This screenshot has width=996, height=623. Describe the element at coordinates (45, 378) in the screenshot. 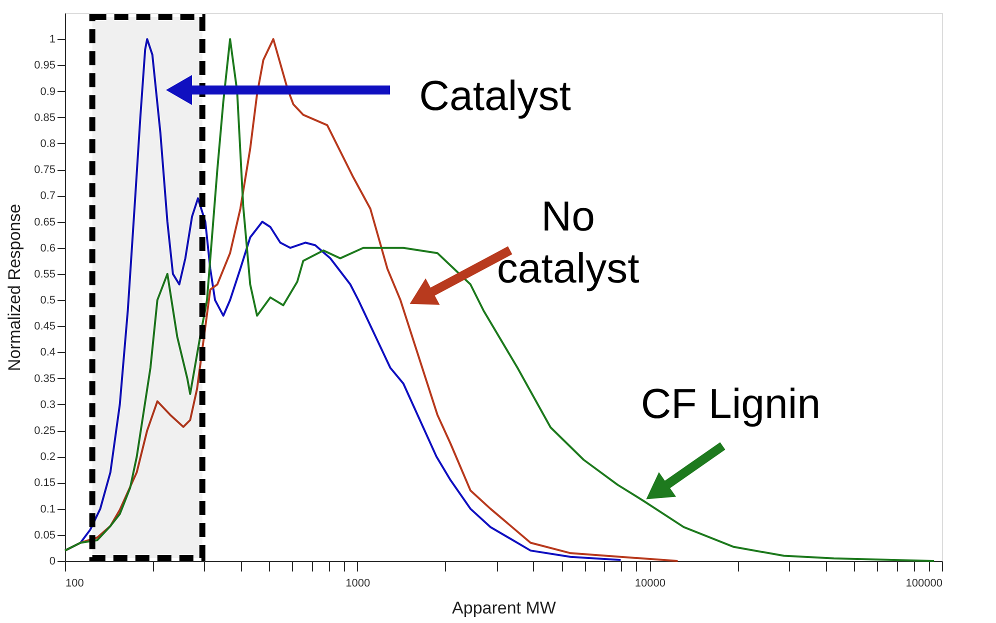

I see `y-tick-label: 0.35` at that location.